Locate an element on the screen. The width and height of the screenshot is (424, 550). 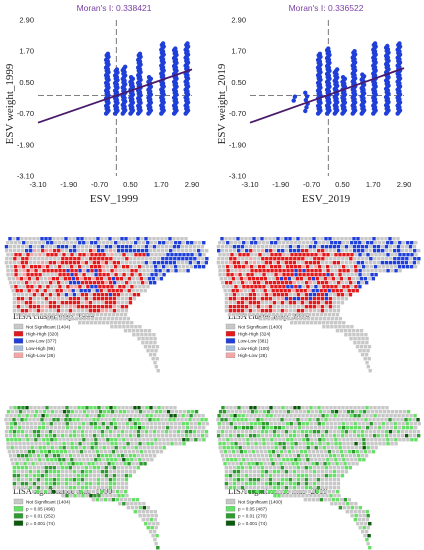
x-tick-label: 1.70 is located at coordinates (161, 184).